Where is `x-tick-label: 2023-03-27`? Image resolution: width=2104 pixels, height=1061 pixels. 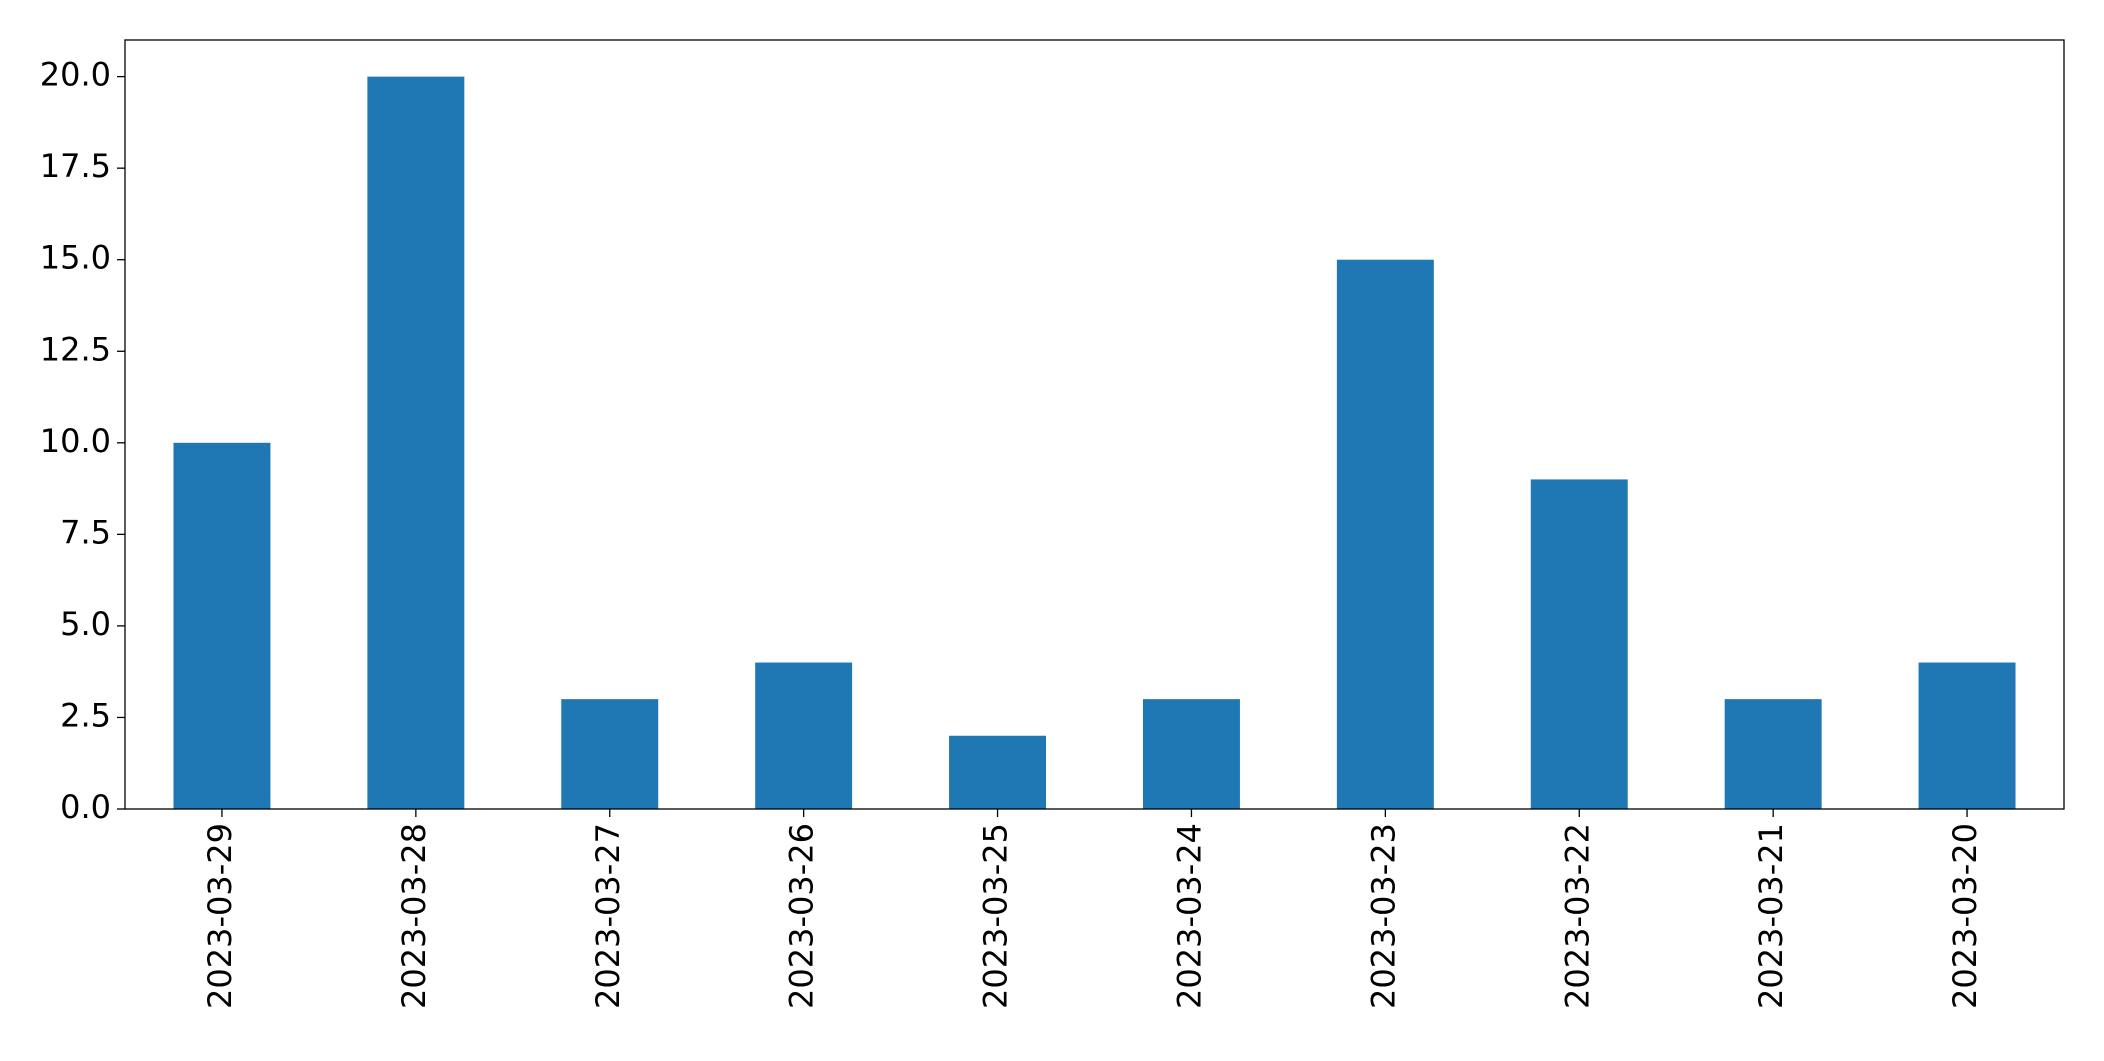 x-tick-label: 2023-03-27 is located at coordinates (608, 916).